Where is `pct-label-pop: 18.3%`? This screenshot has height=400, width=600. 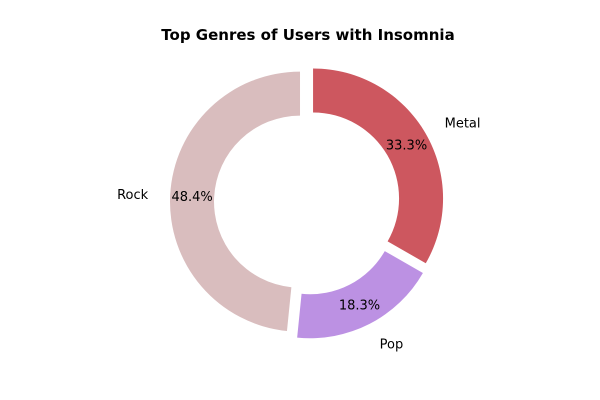 pct-label-pop: 18.3% is located at coordinates (359, 305).